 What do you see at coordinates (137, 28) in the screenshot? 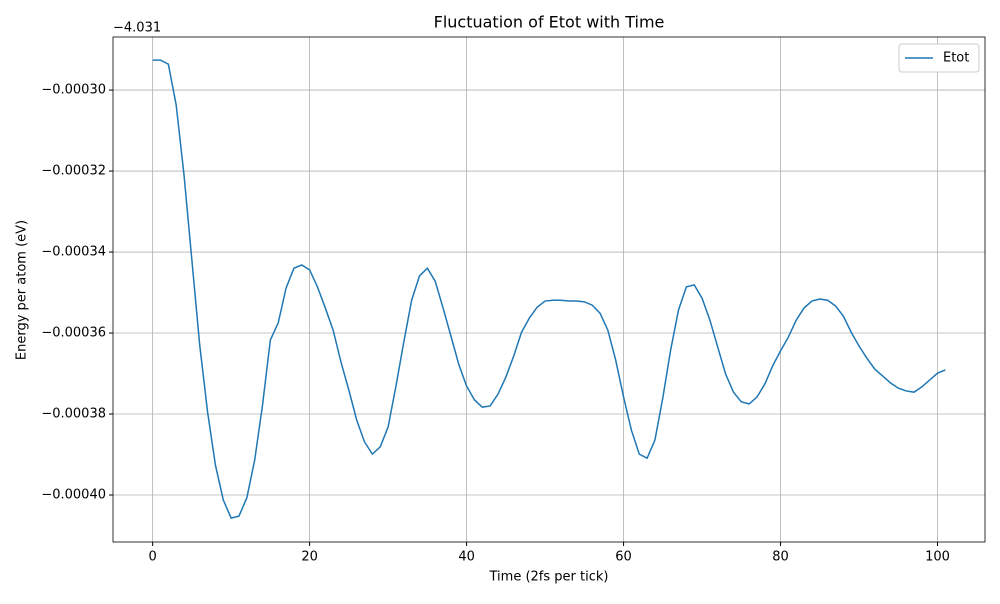
I see `y-offset-label: −4.031` at bounding box center [137, 28].